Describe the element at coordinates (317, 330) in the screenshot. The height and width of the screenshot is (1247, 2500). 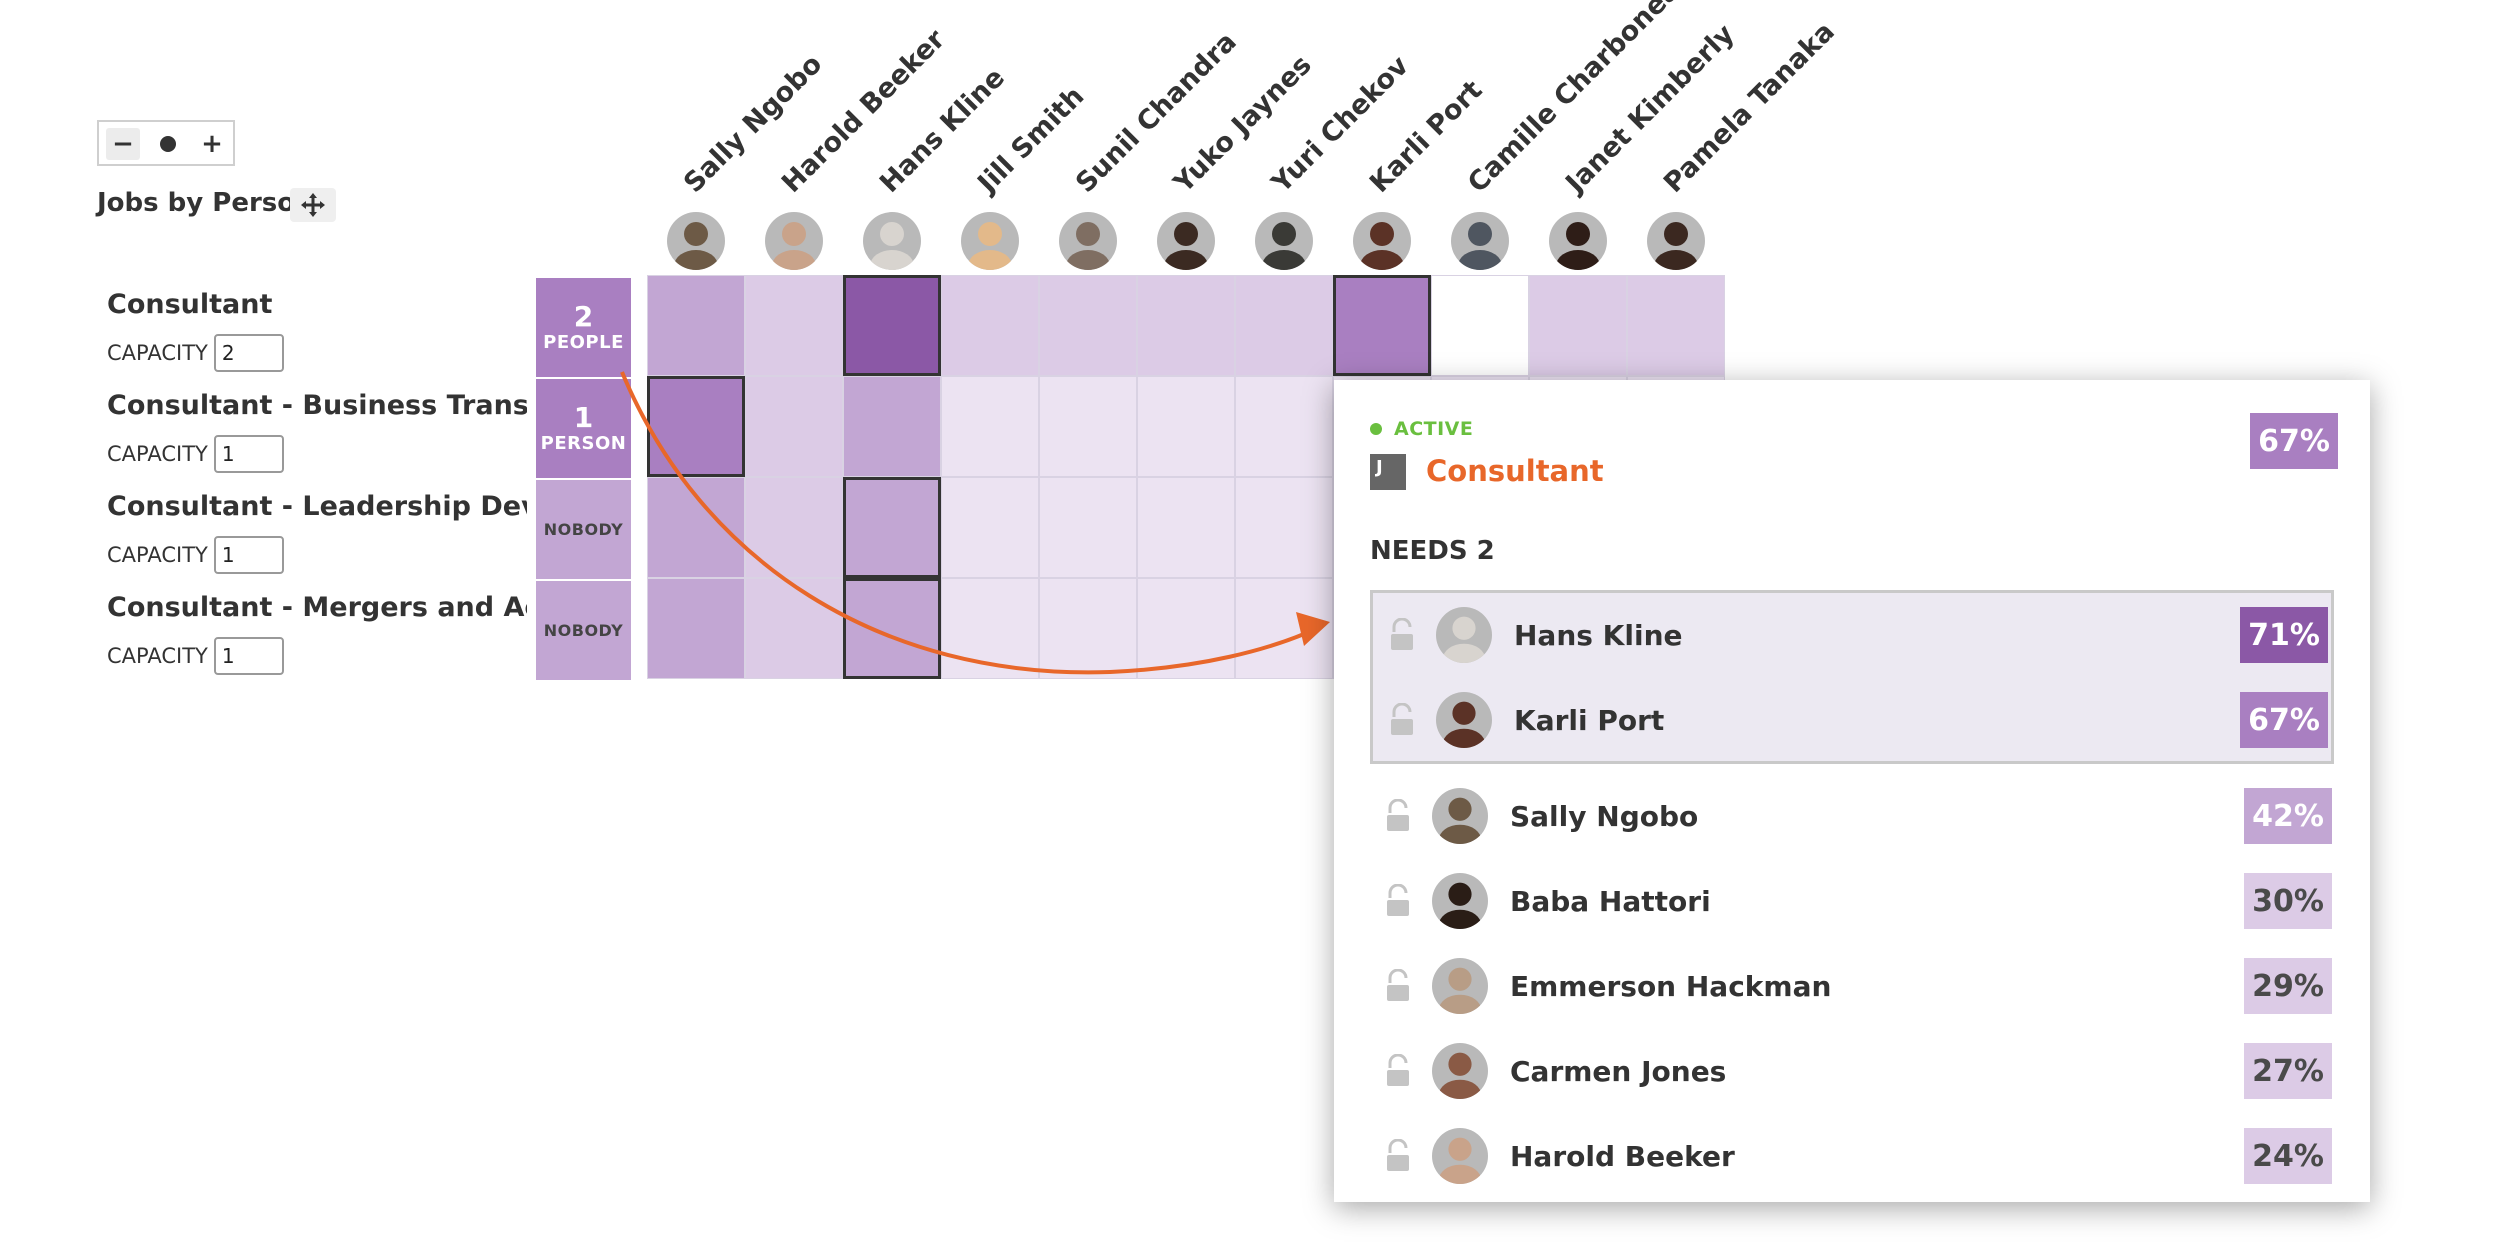
I see `job-row-label: Consultant CAPACITY` at that location.